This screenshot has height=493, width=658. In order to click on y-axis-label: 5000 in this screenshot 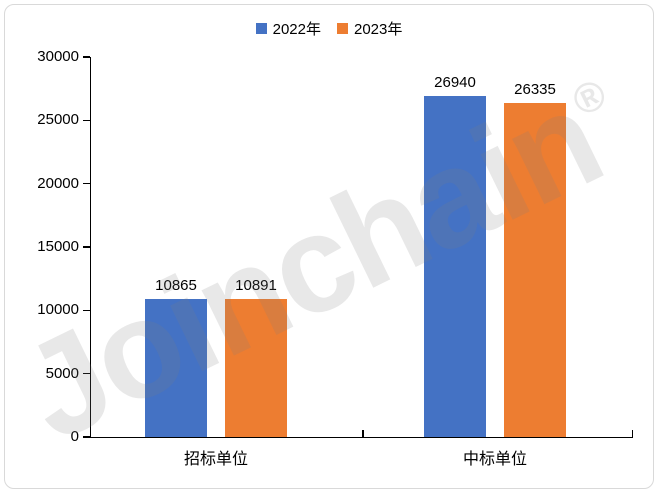, I will do `click(62, 373)`.